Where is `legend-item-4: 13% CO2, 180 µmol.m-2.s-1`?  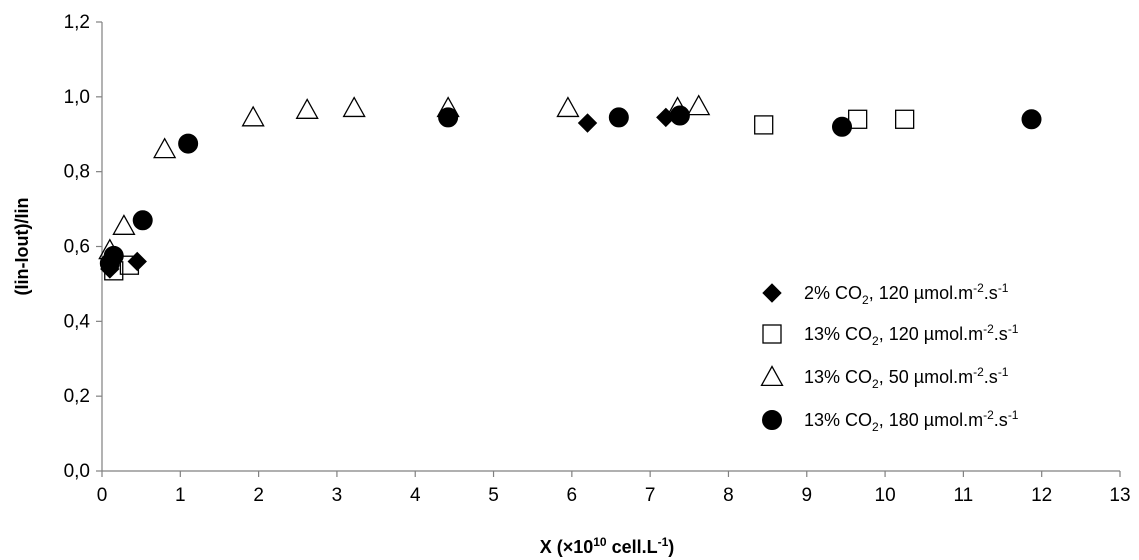 legend-item-4: 13% CO2, 180 µmol.m-2.s-1 is located at coordinates (890, 421).